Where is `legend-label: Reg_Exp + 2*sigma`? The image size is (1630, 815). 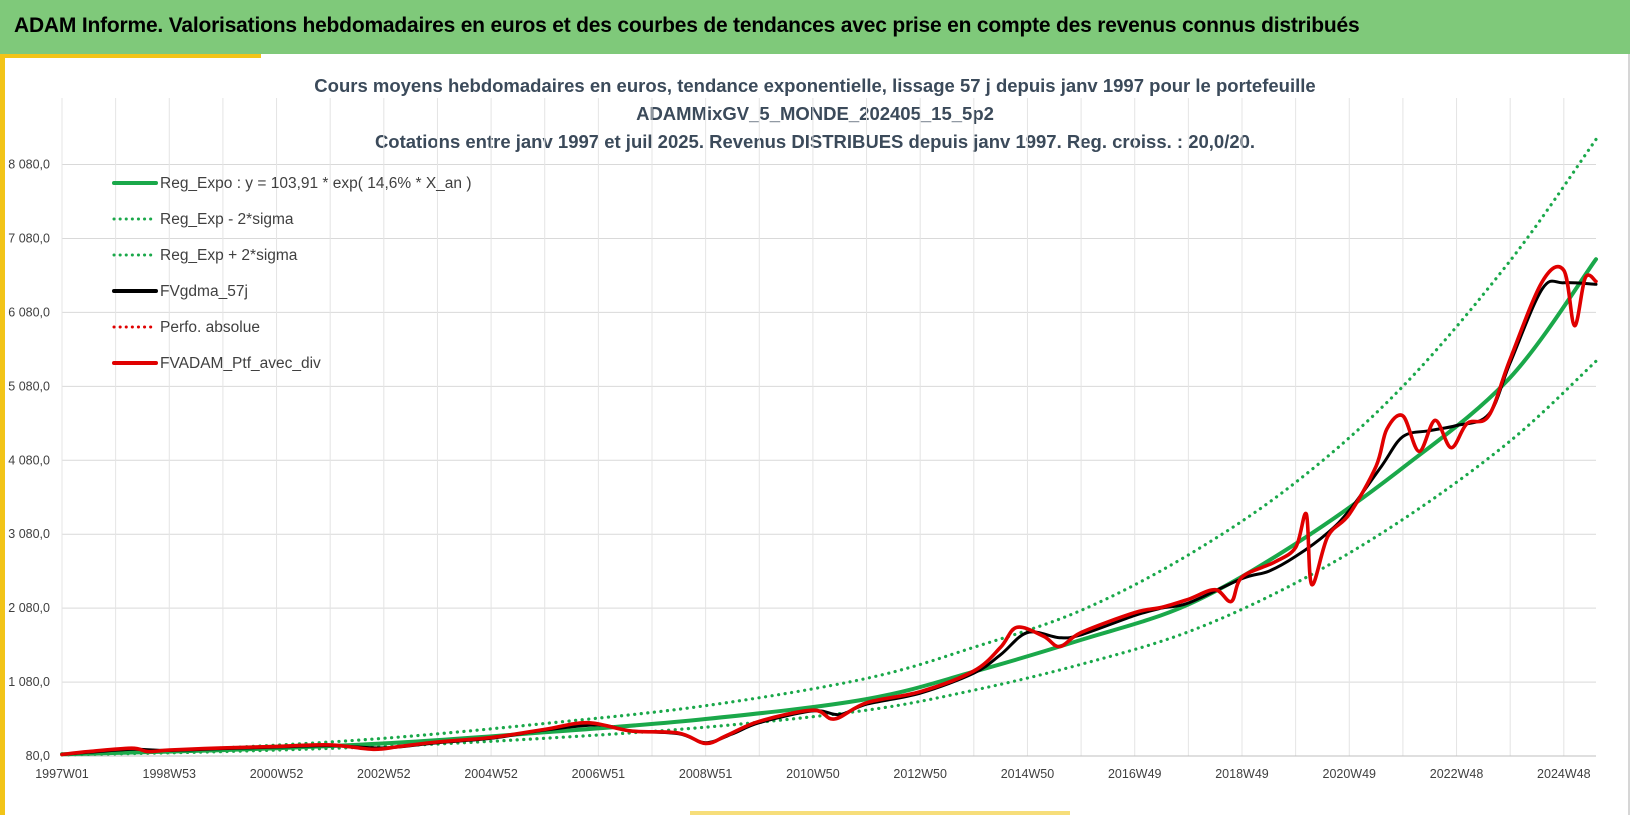
legend-label: Reg_Exp + 2*sigma is located at coordinates (229, 255).